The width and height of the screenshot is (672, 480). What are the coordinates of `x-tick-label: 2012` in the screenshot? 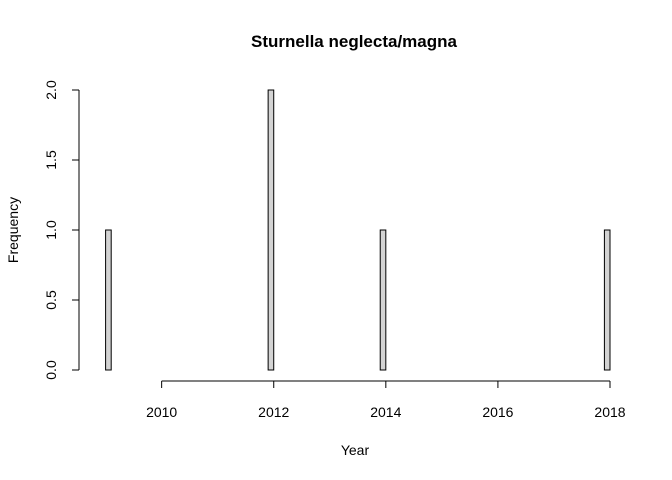 It's located at (273, 412).